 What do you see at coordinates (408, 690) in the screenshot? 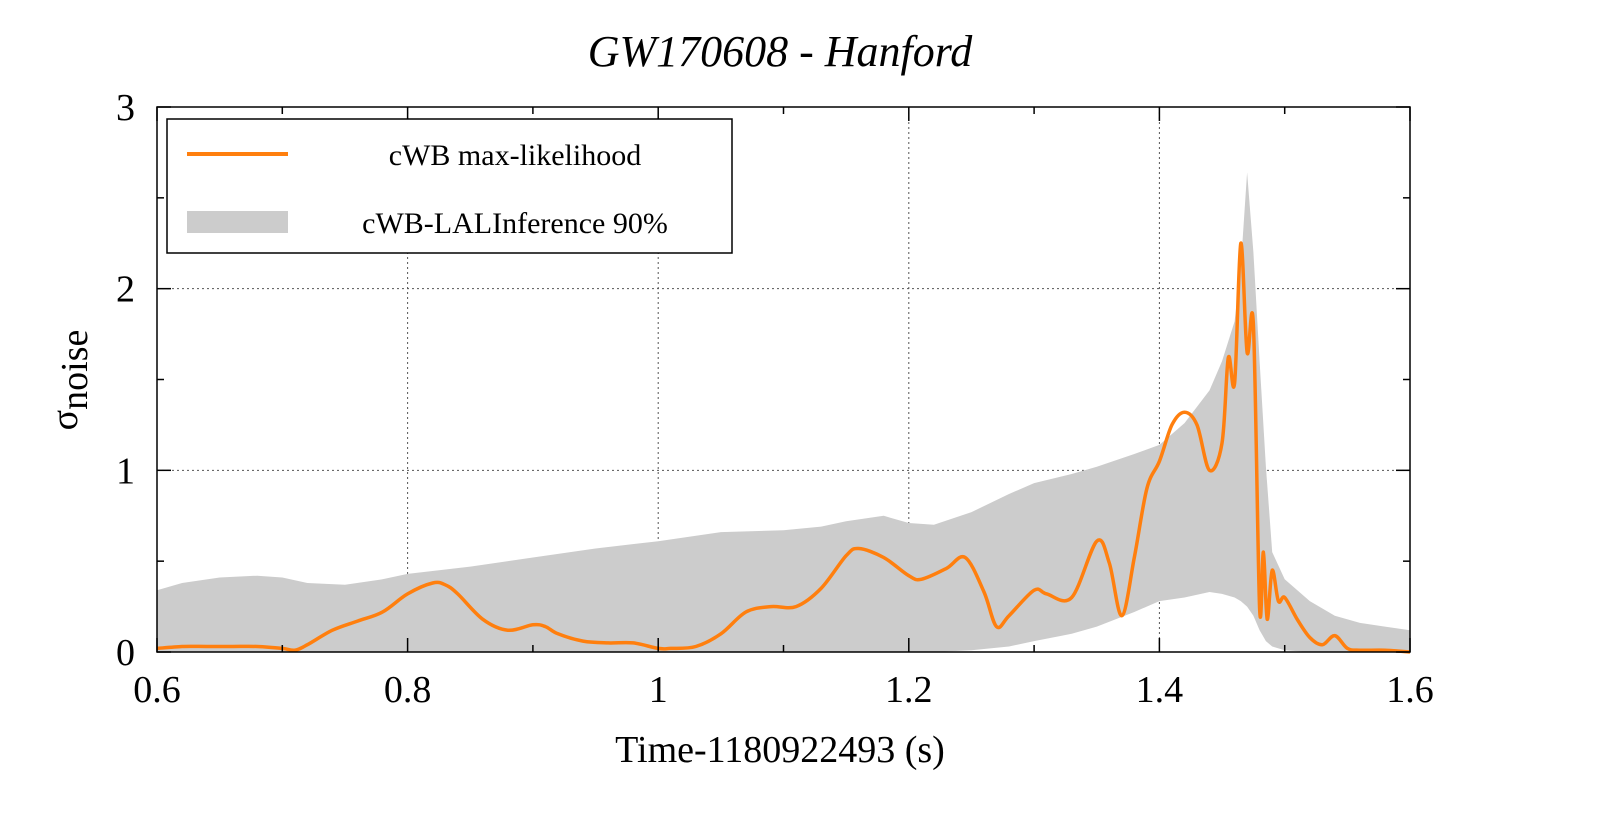
I see `x-tick-label: 0.8` at bounding box center [408, 690].